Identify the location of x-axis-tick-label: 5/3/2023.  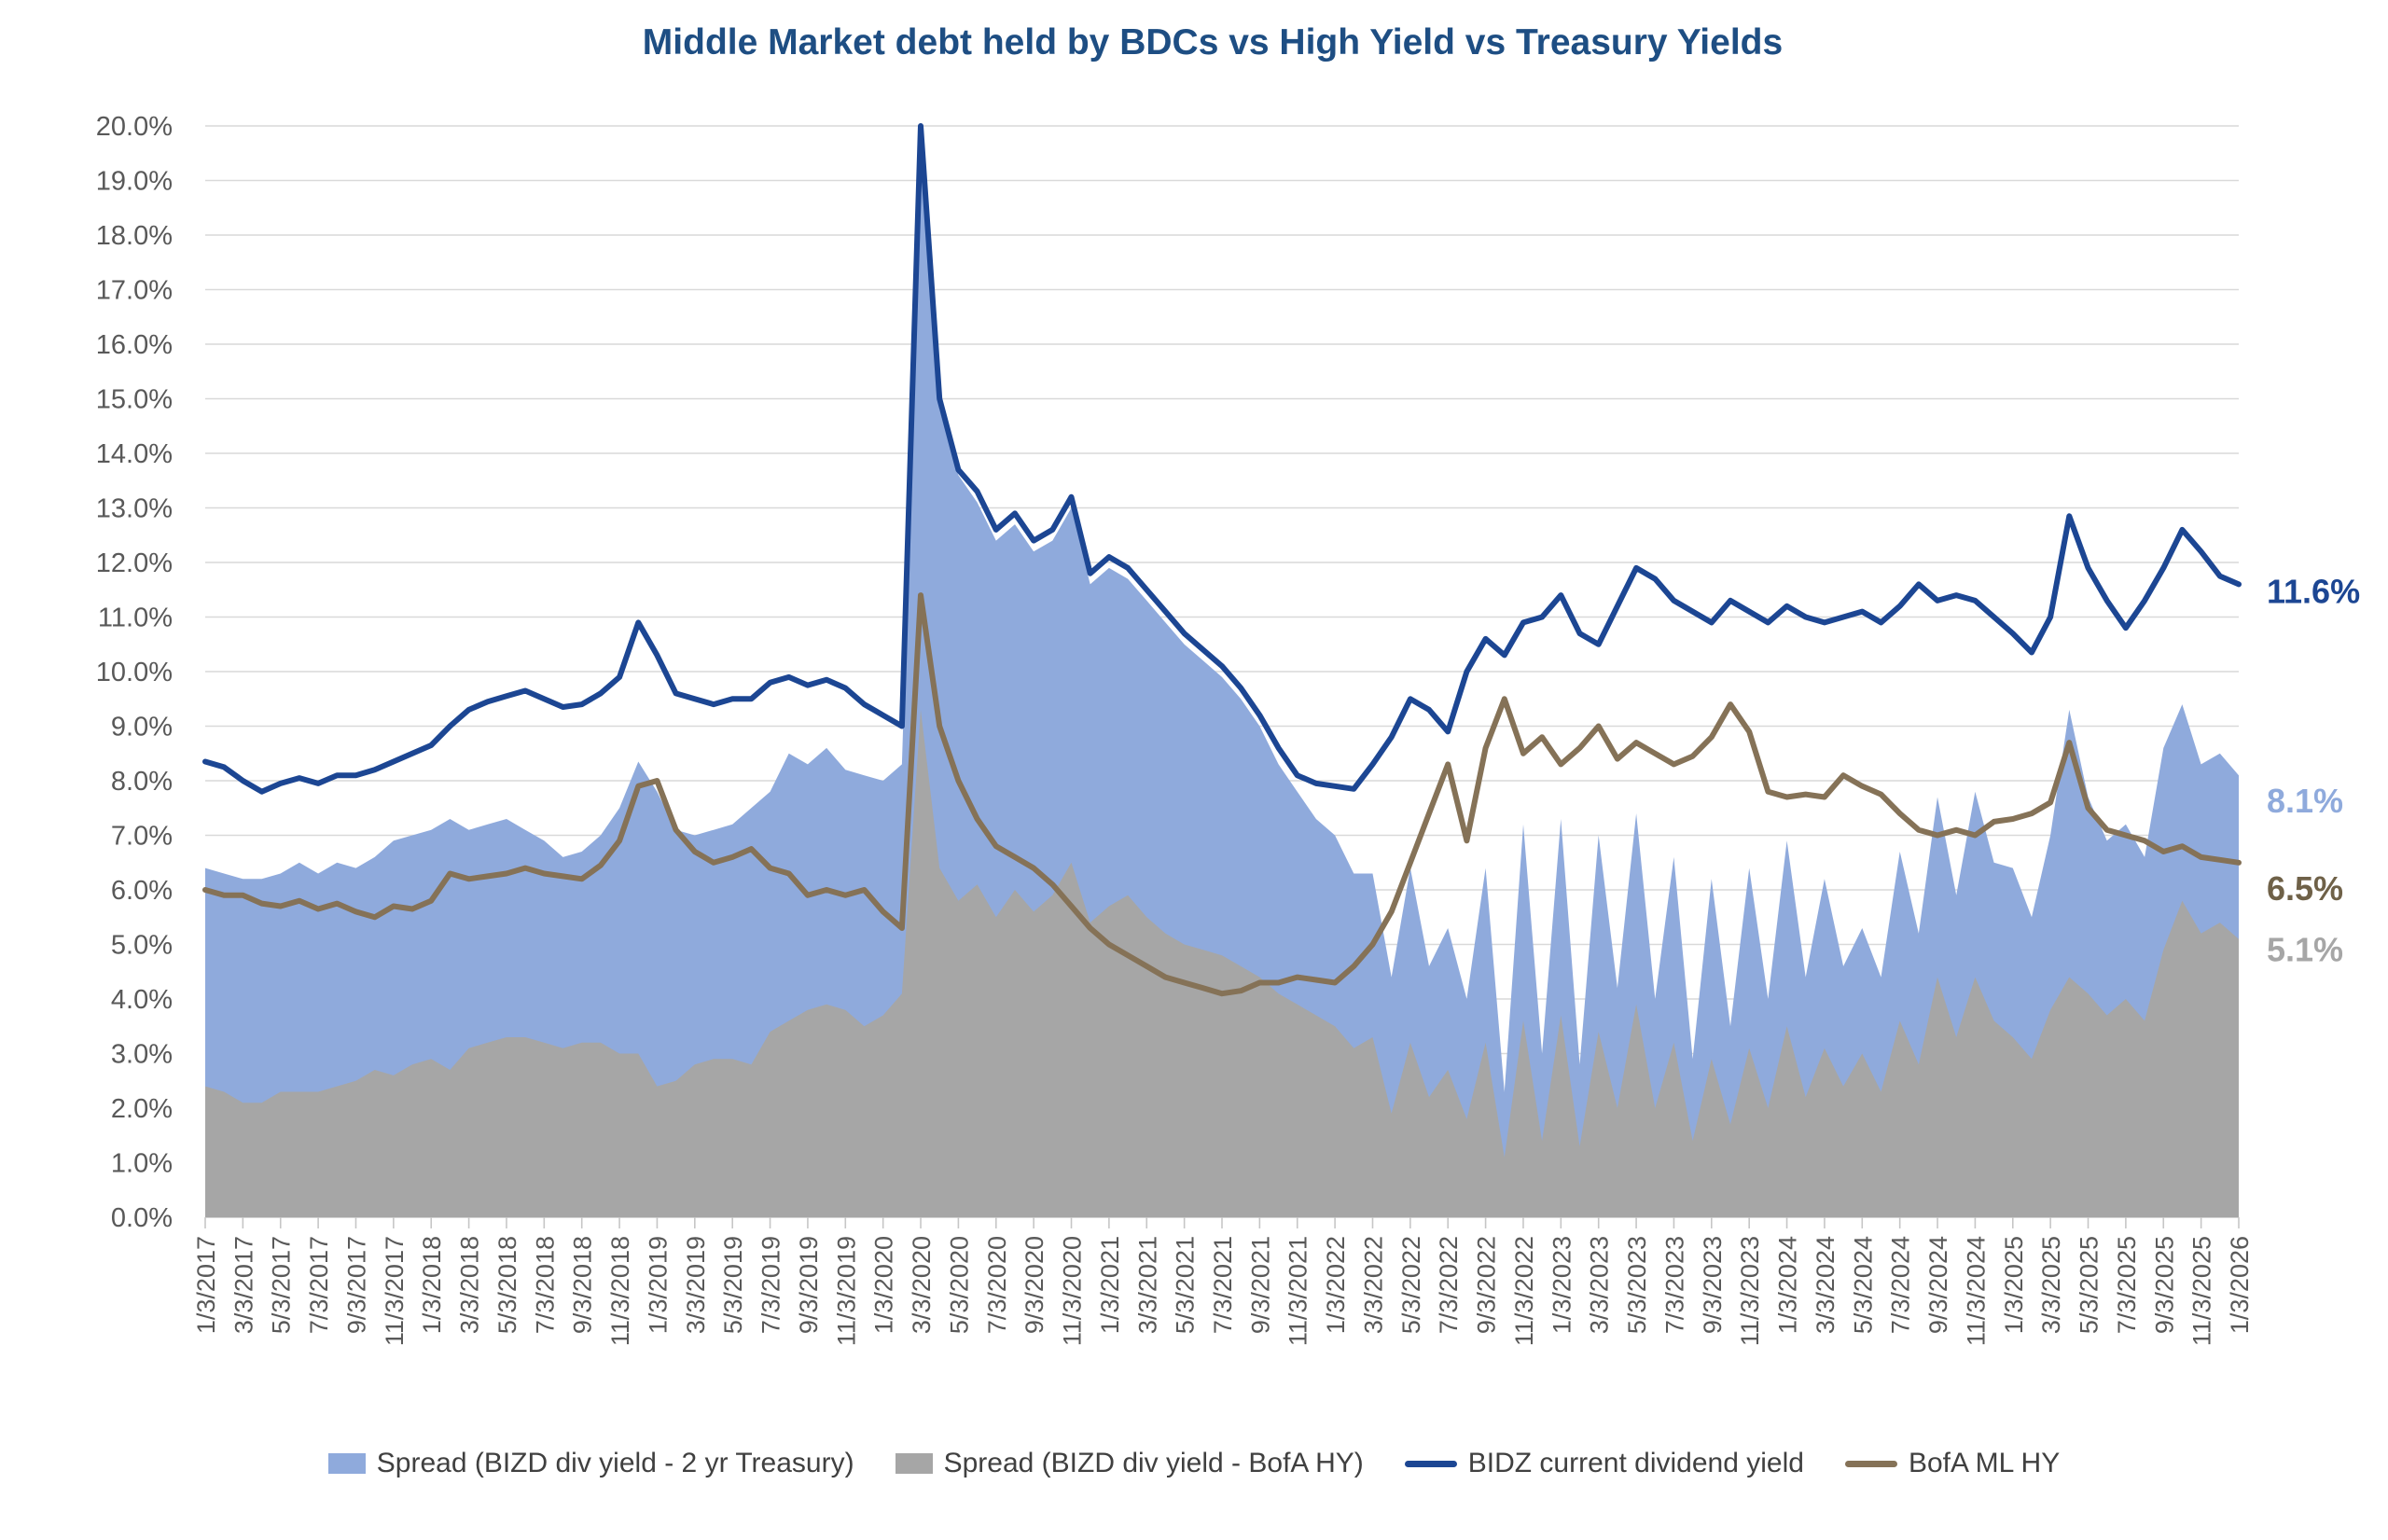
(1637, 1285).